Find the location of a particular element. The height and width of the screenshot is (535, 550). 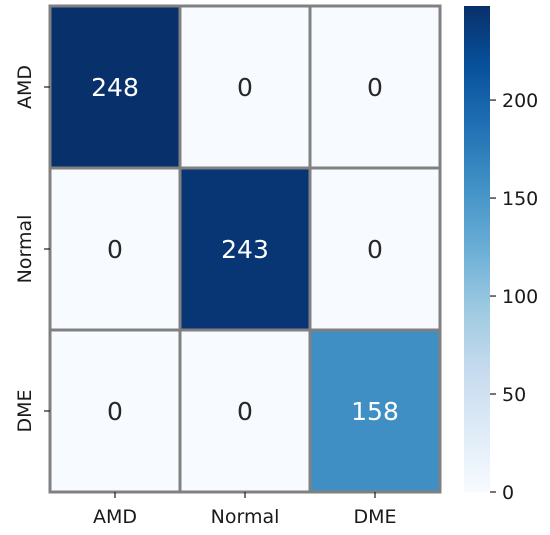

colorbar: 0 50 100 150 200 is located at coordinates (501, 255).